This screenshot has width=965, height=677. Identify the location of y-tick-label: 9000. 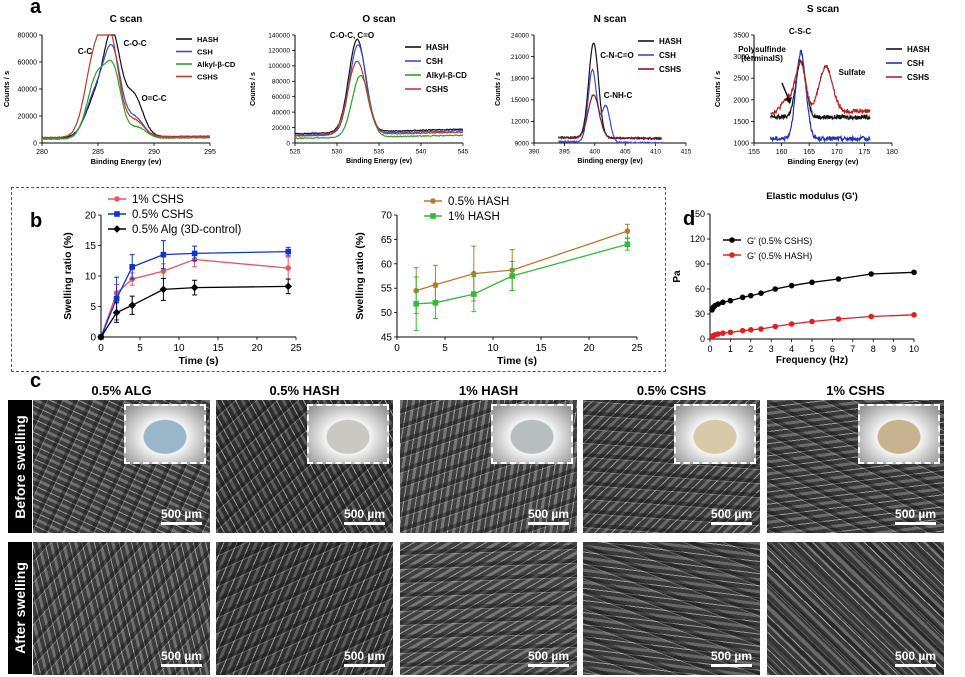
(522, 143).